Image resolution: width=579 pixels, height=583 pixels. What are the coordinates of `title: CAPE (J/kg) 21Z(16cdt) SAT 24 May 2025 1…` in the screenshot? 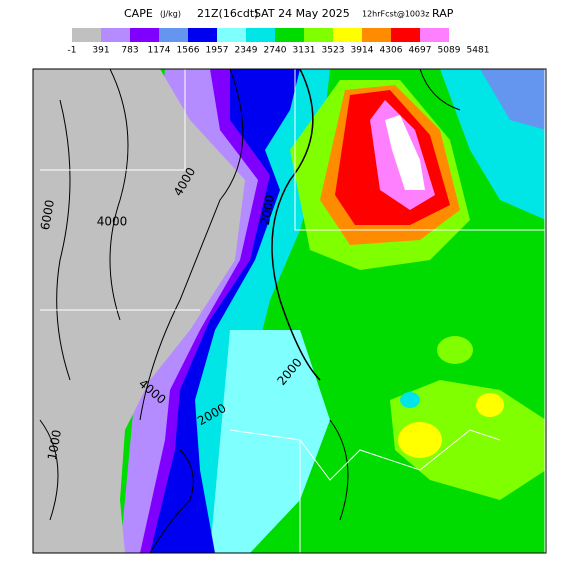 It's located at (289, 13).